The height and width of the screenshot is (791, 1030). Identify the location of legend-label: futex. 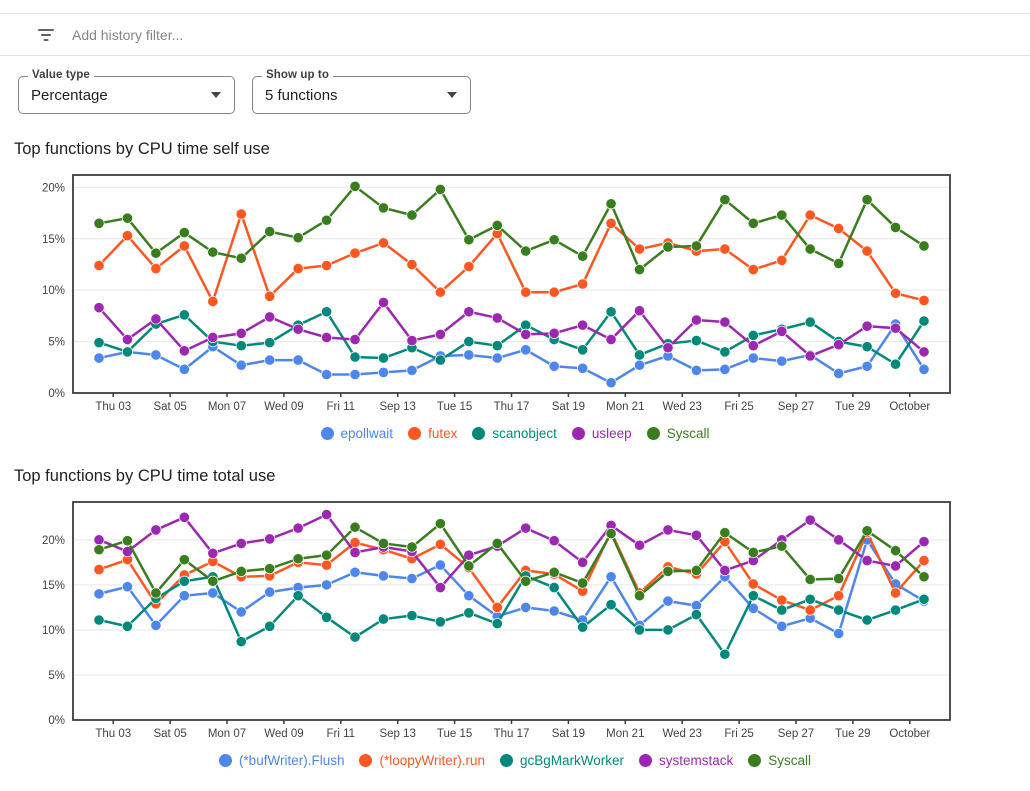
(443, 433).